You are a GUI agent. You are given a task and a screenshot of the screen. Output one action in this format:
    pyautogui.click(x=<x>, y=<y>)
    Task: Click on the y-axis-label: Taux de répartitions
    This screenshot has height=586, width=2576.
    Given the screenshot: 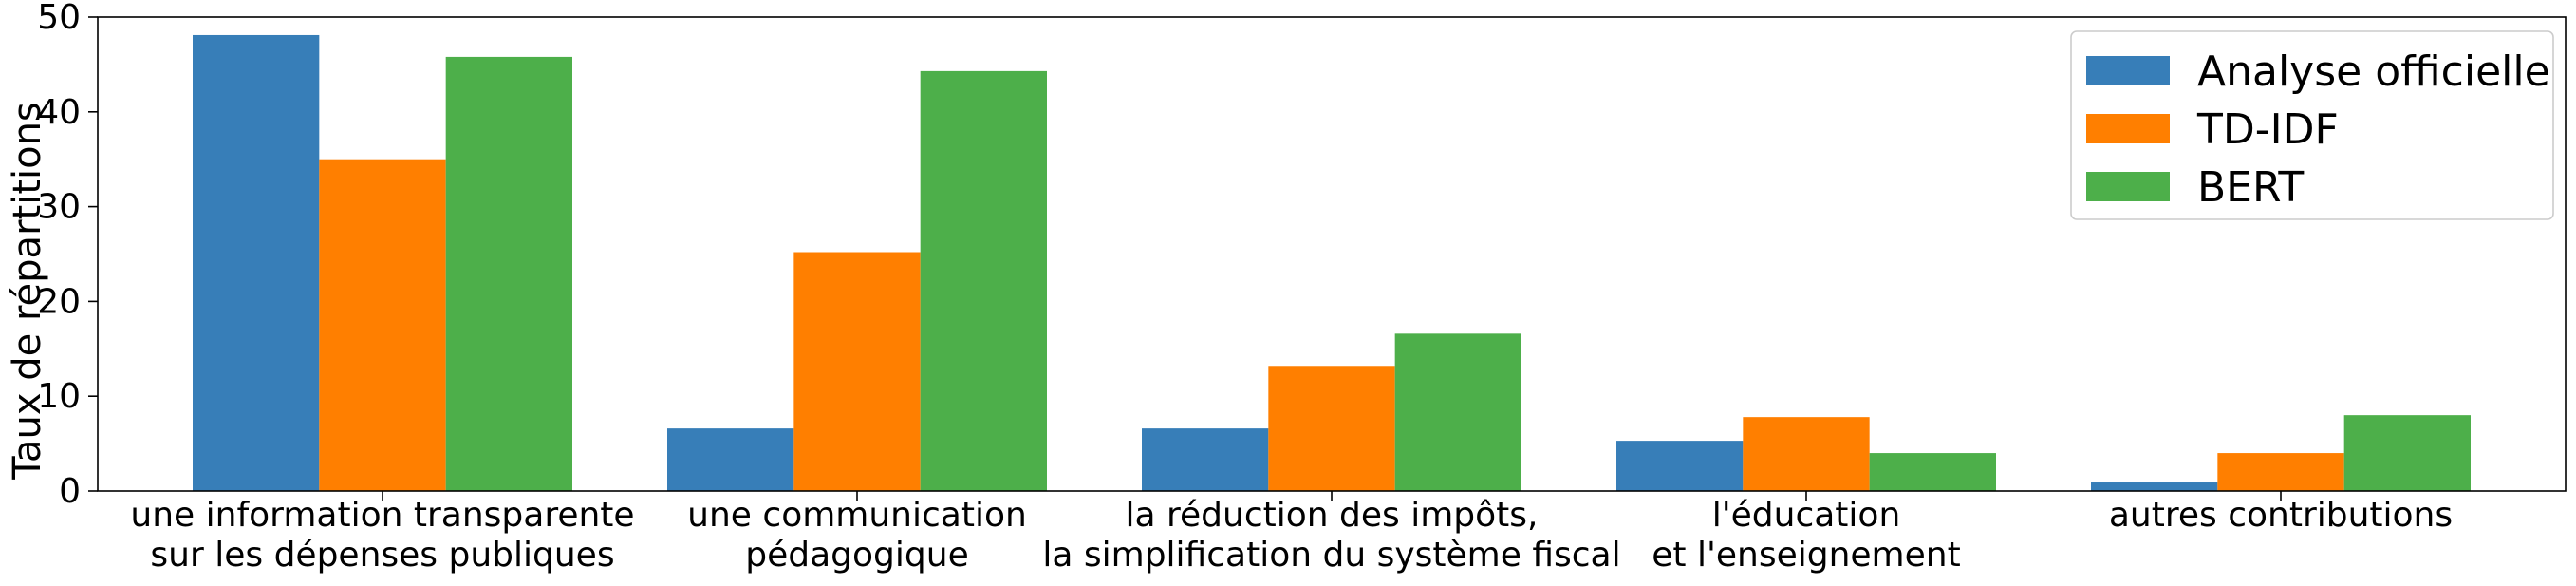 What is the action you would take?
    pyautogui.click(x=28, y=291)
    